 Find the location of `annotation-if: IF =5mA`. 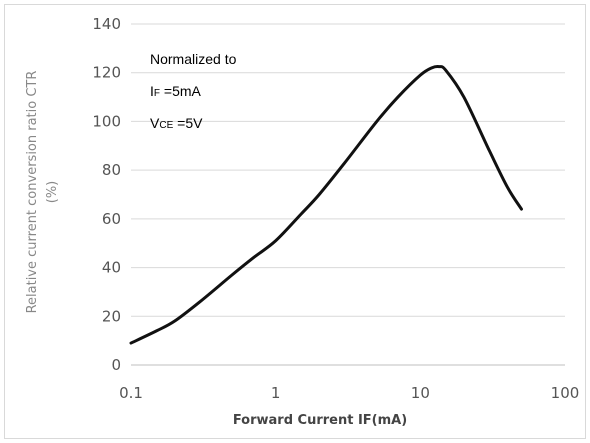

annotation-if: IF =5mA is located at coordinates (176, 91).